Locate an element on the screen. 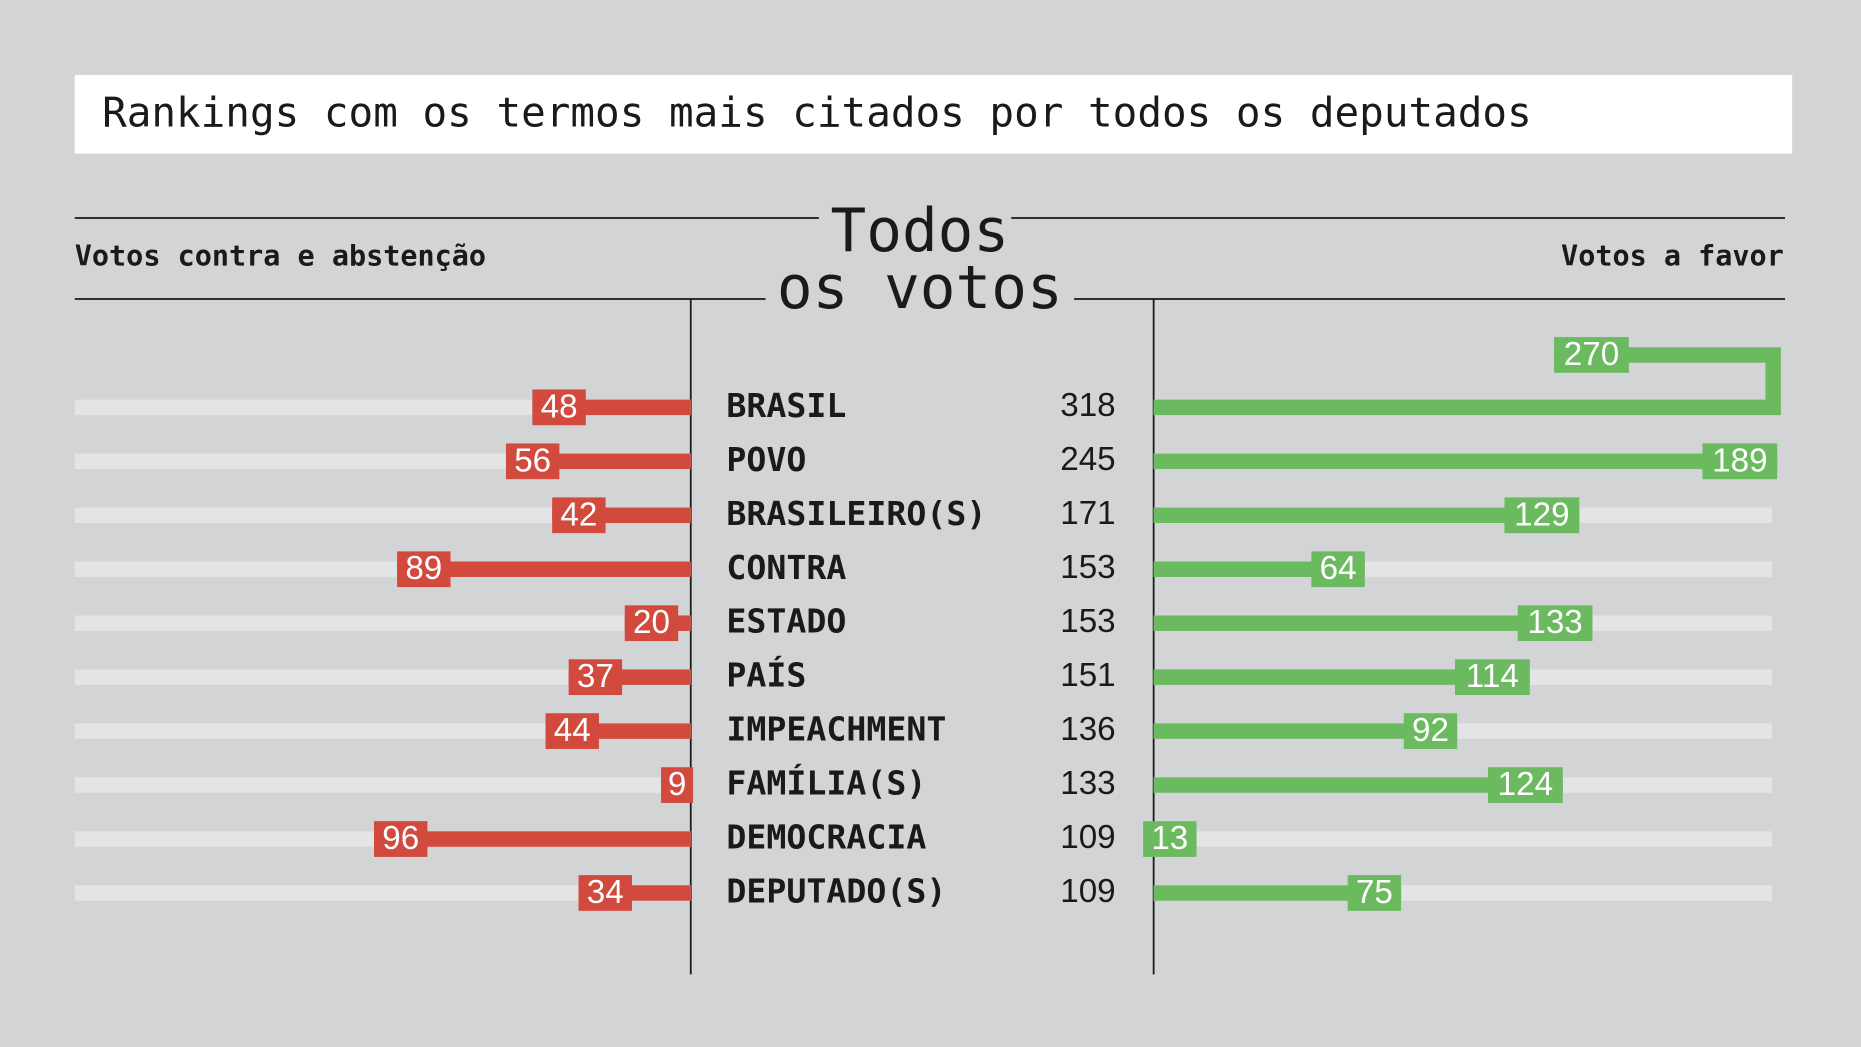  total-label: 245 is located at coordinates (1087, 459).